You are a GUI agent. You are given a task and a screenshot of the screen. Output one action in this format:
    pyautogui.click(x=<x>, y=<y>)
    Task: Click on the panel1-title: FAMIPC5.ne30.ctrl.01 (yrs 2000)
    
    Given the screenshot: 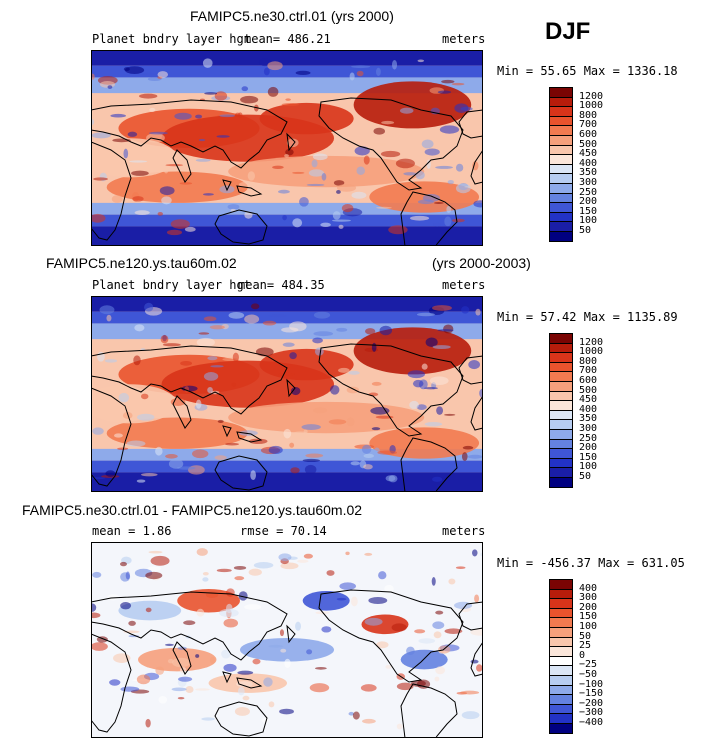 What is the action you would take?
    pyautogui.click(x=292, y=16)
    